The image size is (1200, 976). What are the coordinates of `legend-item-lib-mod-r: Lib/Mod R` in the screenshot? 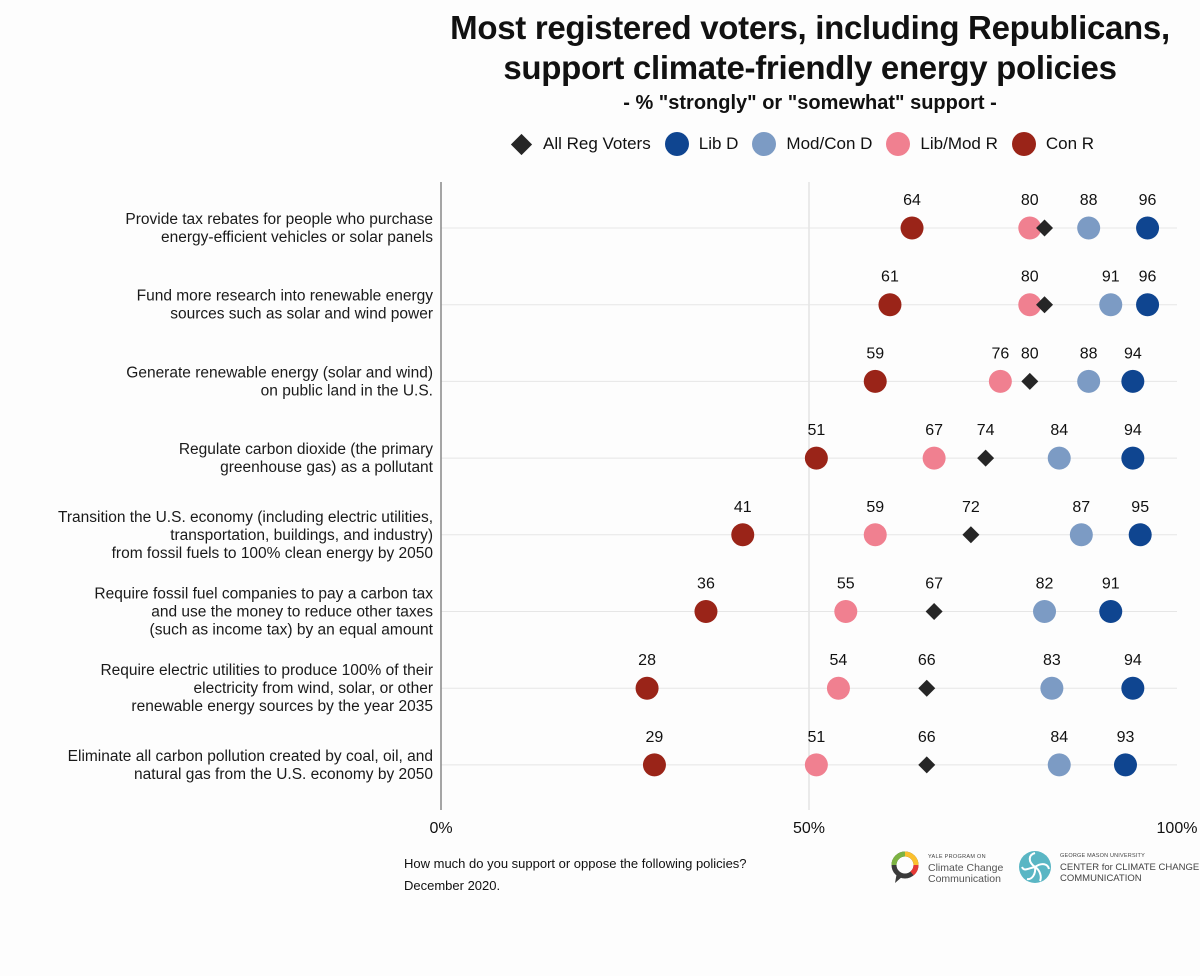 It's located at (942, 144).